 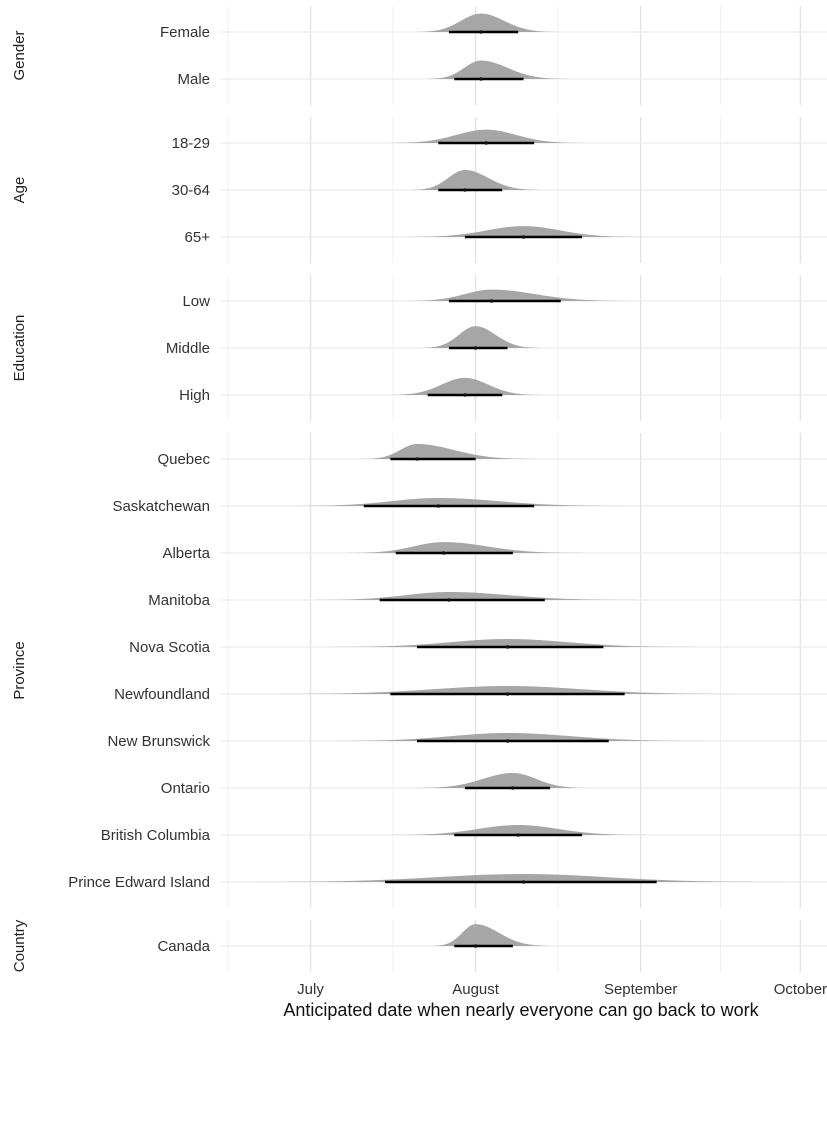 I want to click on facet-label: Country, so click(x=19, y=945).